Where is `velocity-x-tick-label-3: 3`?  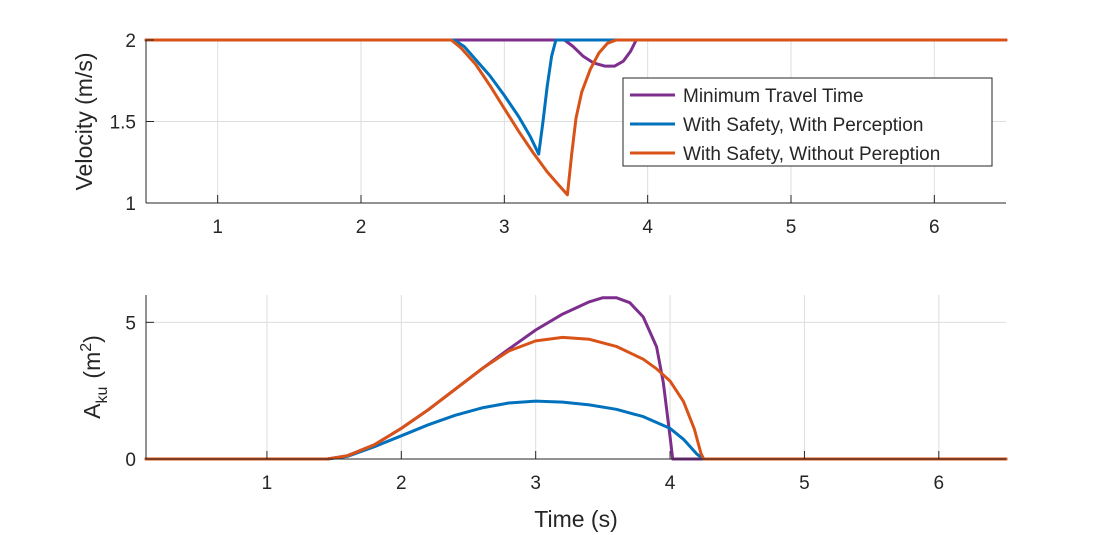
velocity-x-tick-label-3: 3 is located at coordinates (504, 227).